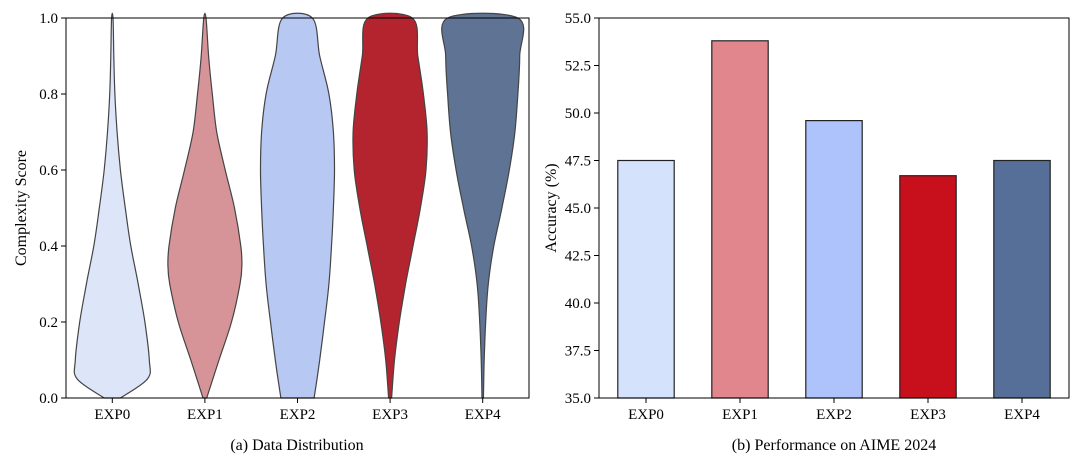  Describe the element at coordinates (578, 399) in the screenshot. I see `y-tick-label: 35.0` at that location.